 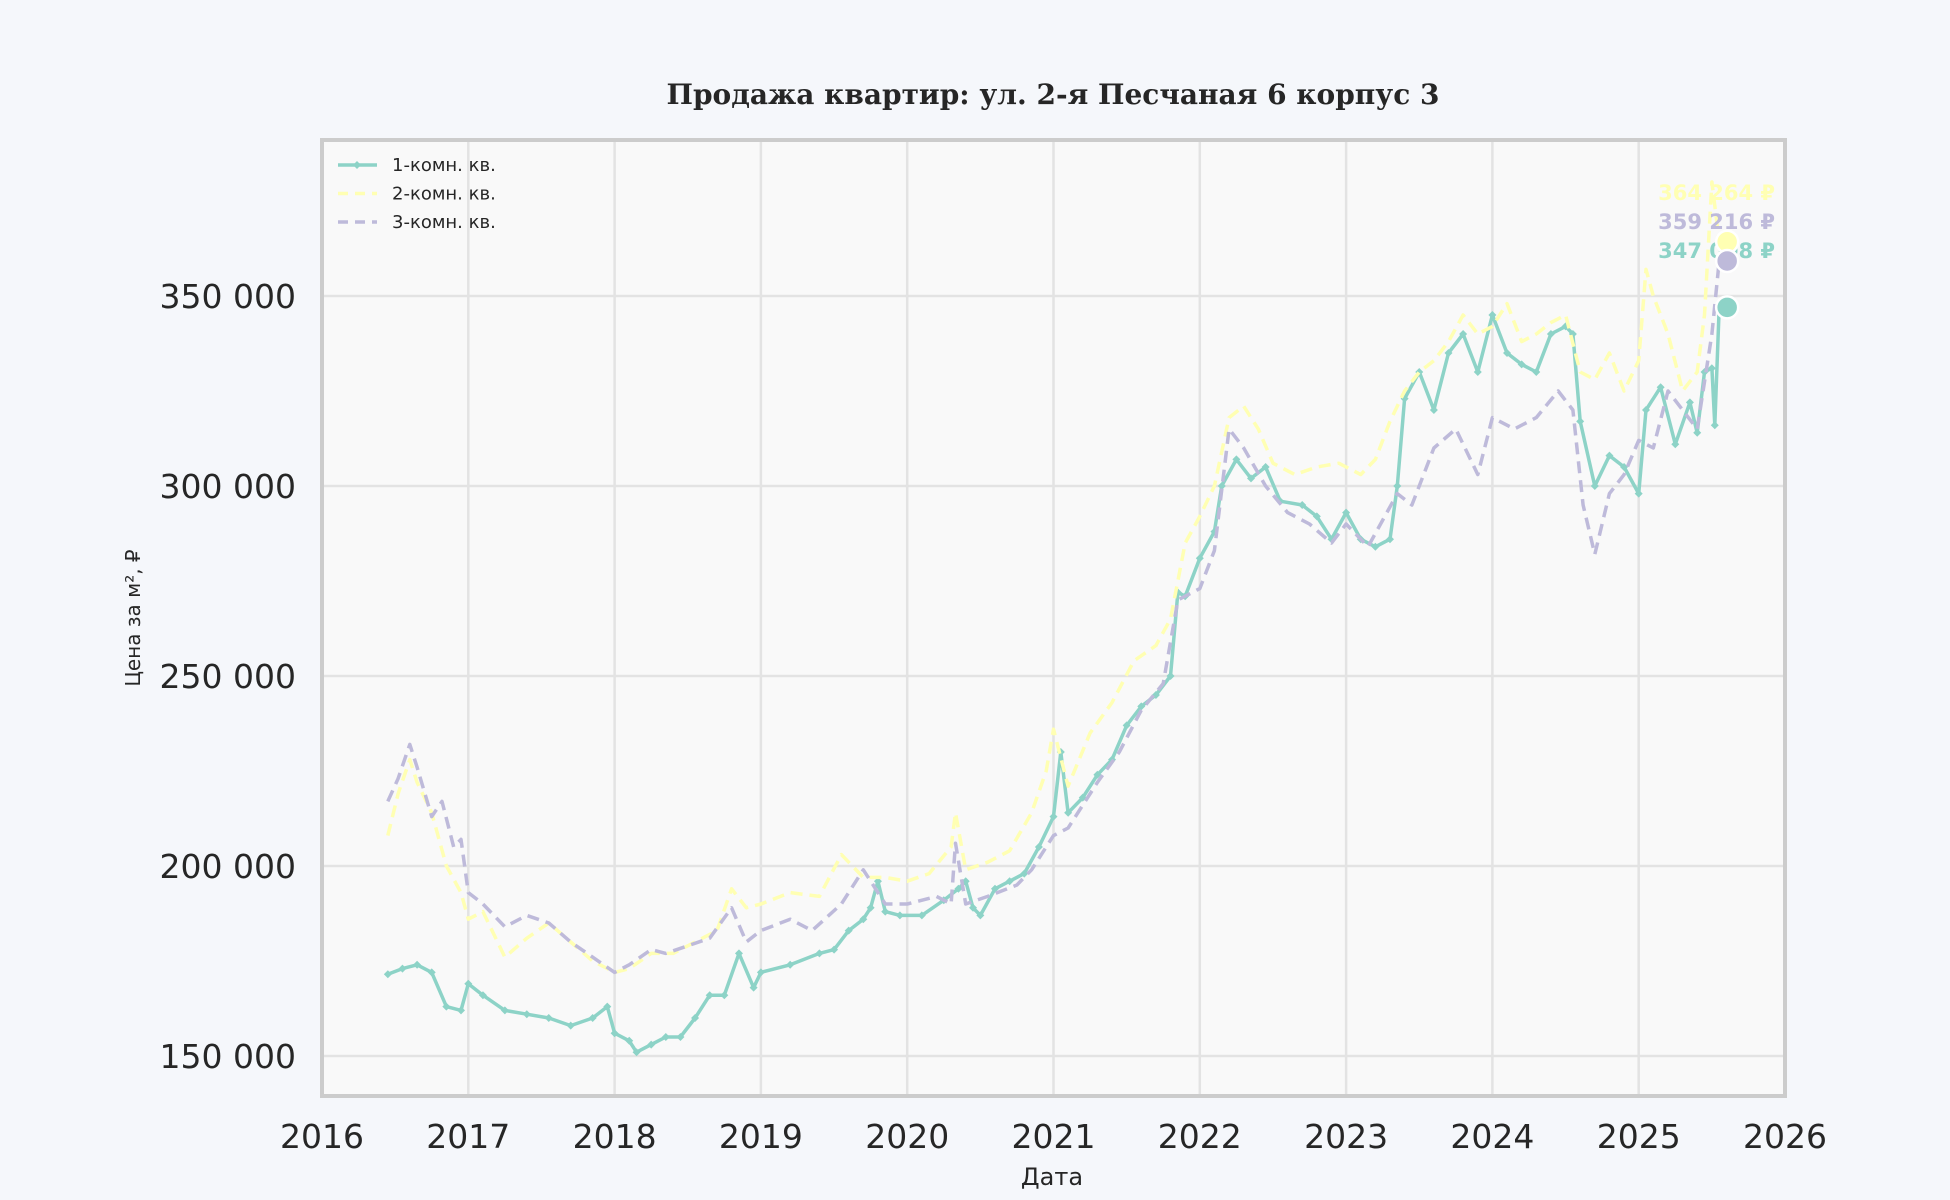 What do you see at coordinates (444, 222) in the screenshot?
I see `legend-label: 3-комн. кв.` at bounding box center [444, 222].